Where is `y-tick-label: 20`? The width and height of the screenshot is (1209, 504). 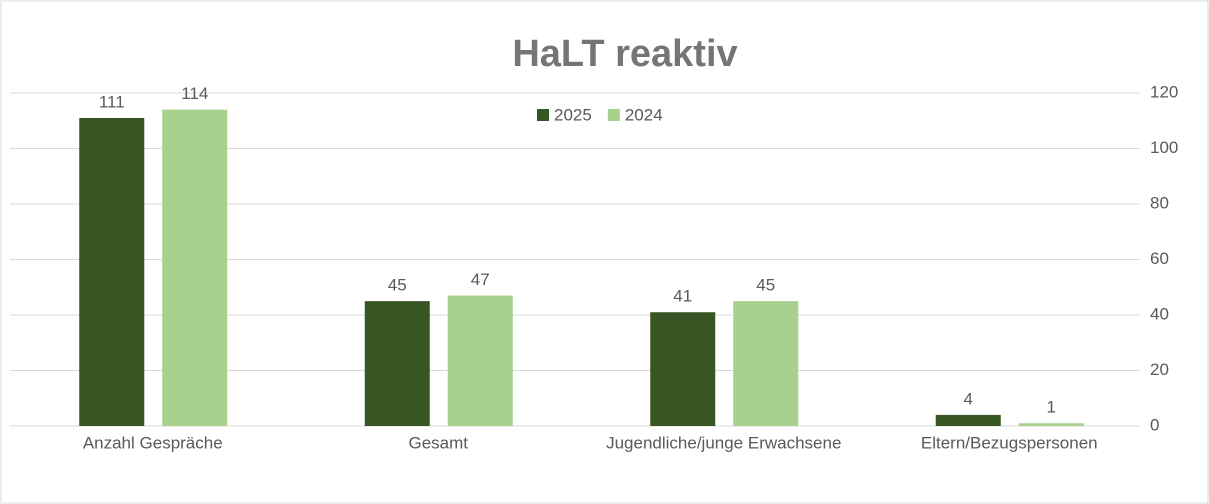
y-tick-label: 20 is located at coordinates (1159, 369).